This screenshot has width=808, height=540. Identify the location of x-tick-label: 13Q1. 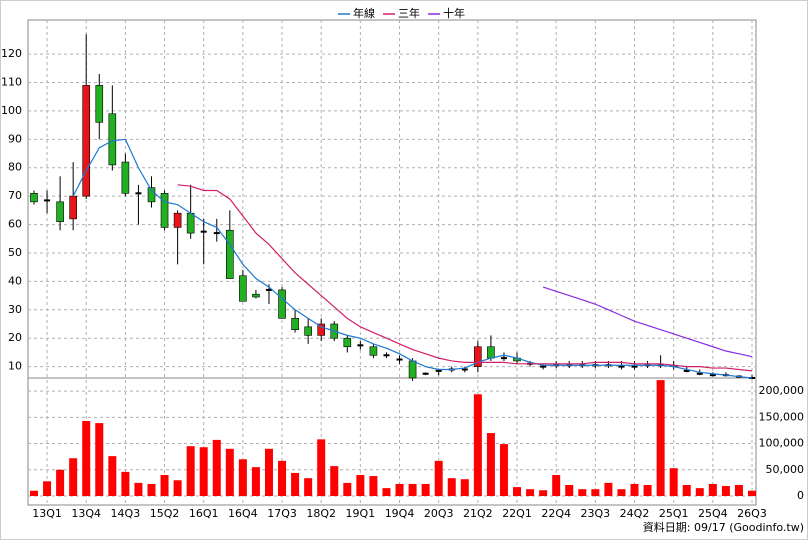
(47, 513).